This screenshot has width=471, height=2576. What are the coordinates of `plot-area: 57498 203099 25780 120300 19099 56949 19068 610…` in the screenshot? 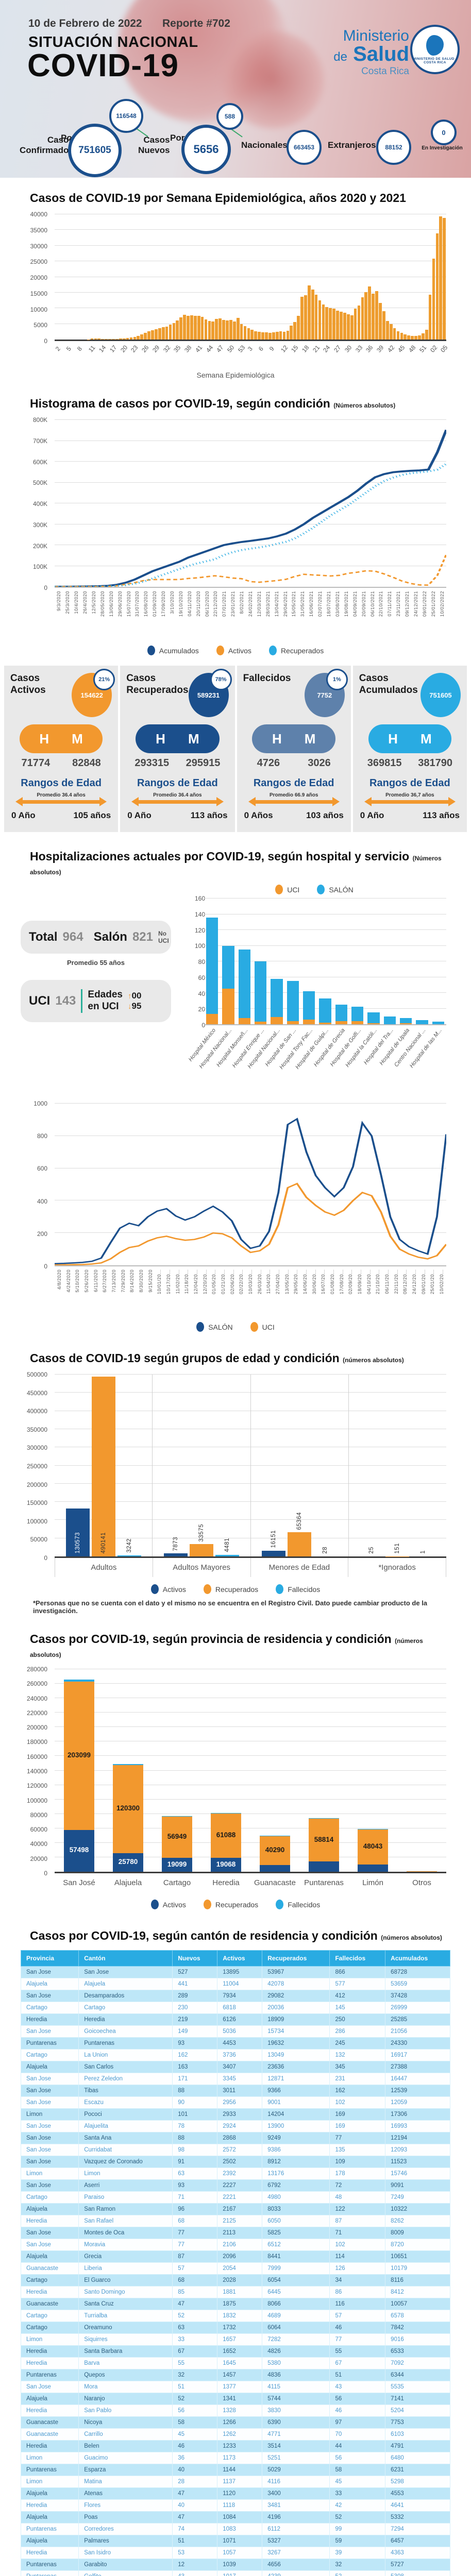 It's located at (250, 1771).